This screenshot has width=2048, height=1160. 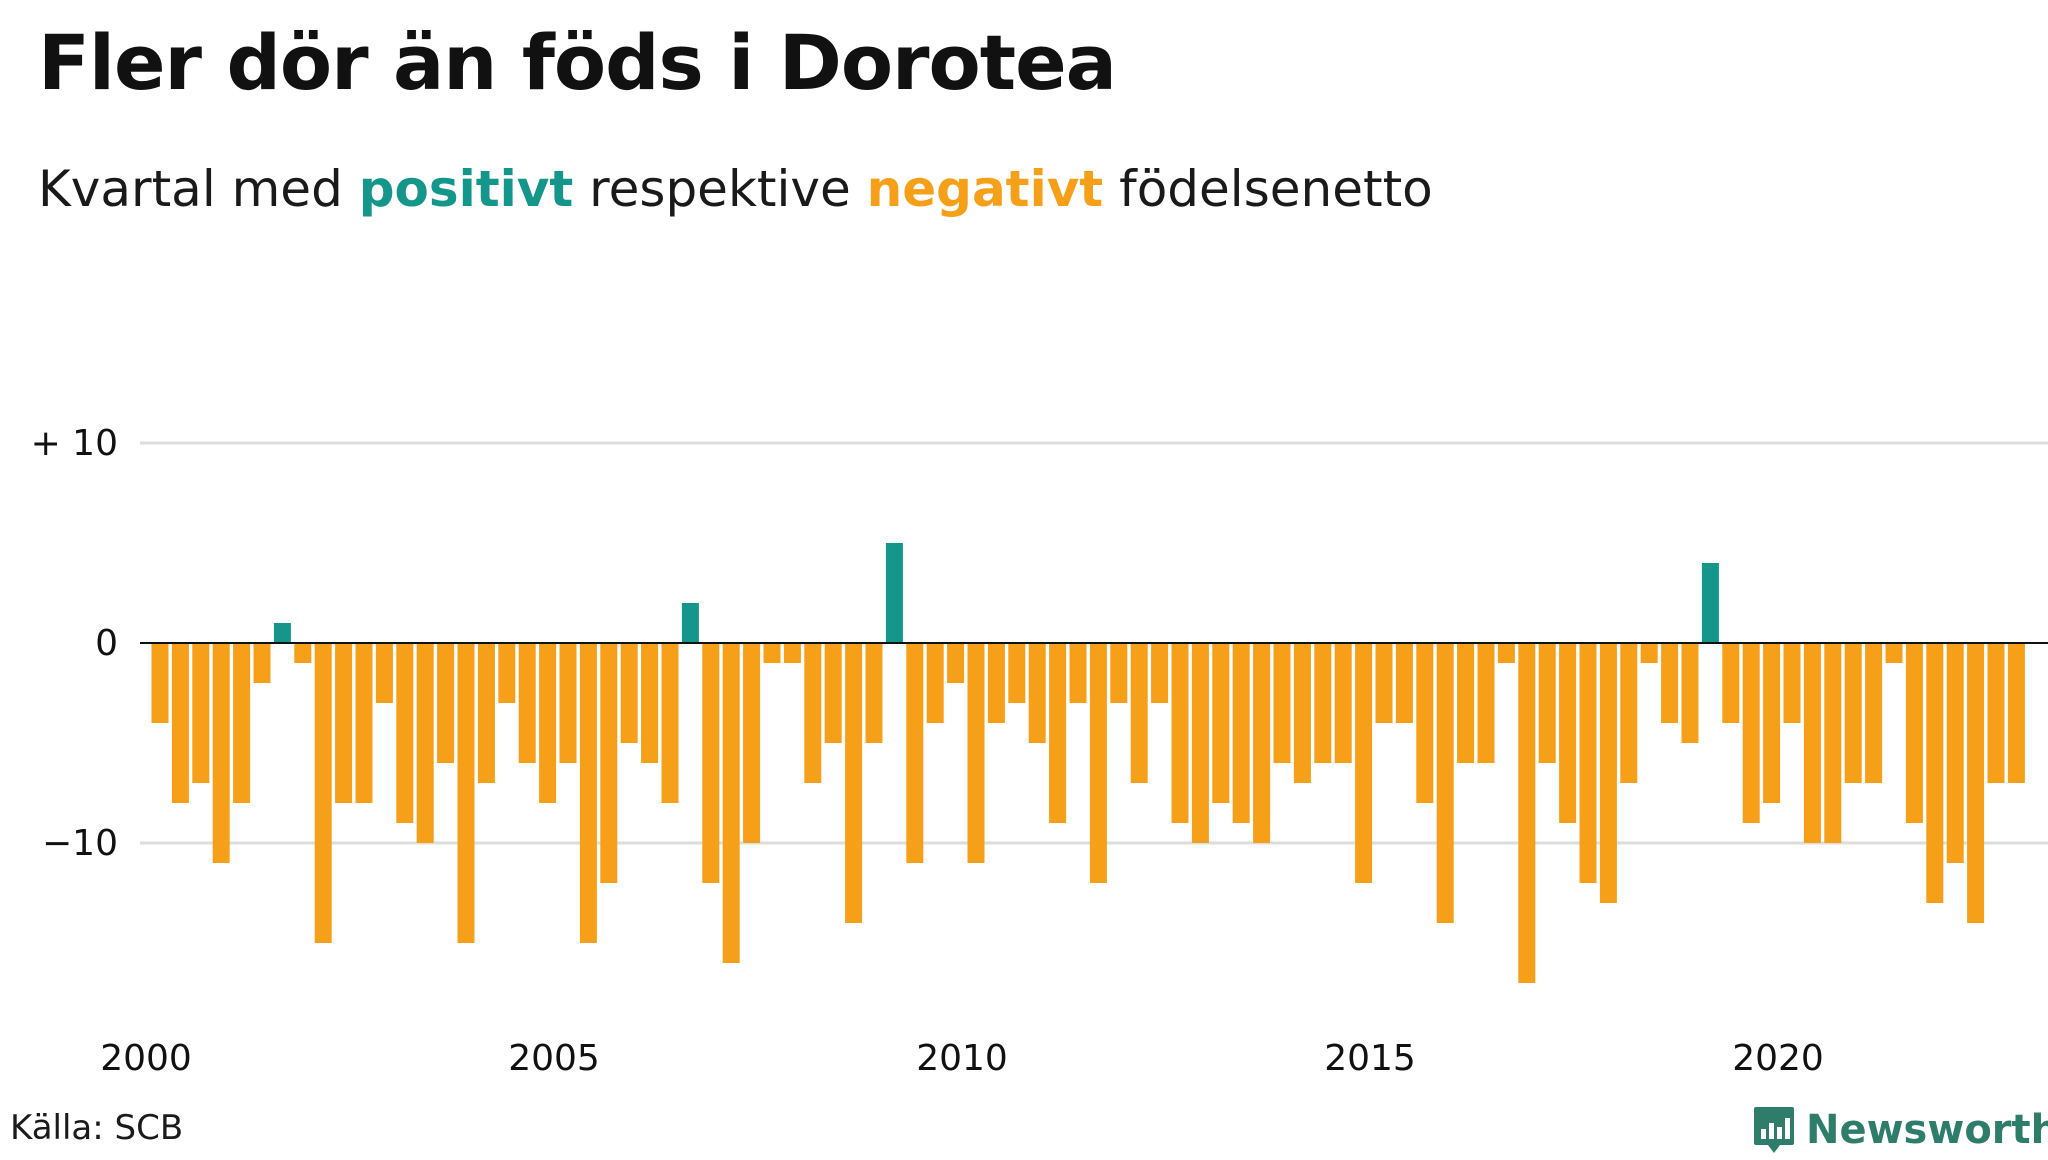 What do you see at coordinates (106, 643) in the screenshot?
I see `y-tick-label: 0` at bounding box center [106, 643].